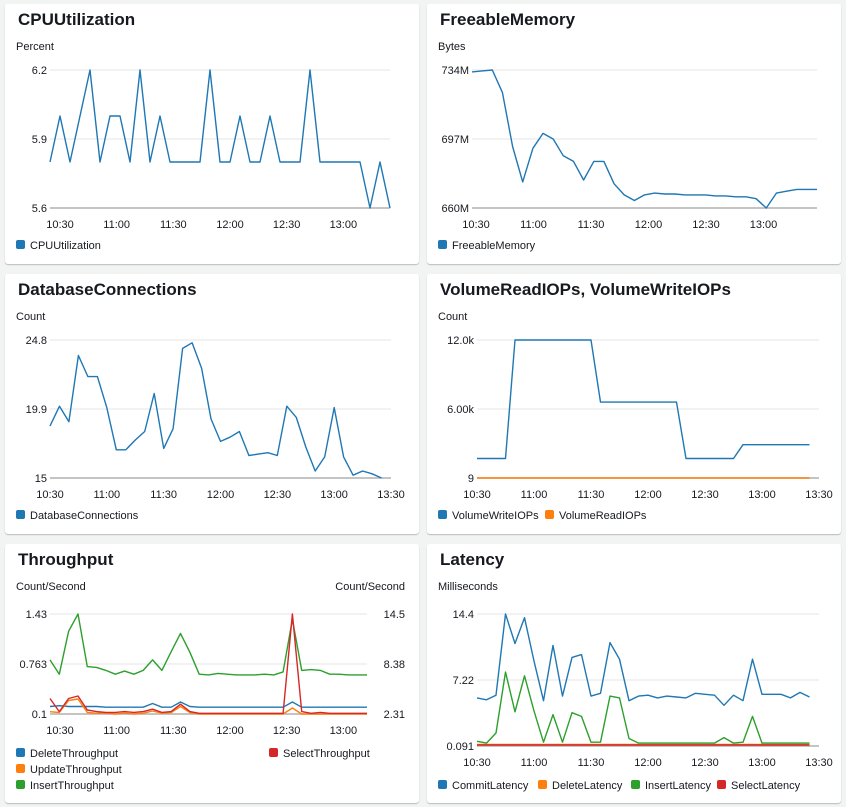 The height and width of the screenshot is (807, 846). What do you see at coordinates (508, 19) in the screenshot?
I see `panel-title: FreeableMemory` at bounding box center [508, 19].